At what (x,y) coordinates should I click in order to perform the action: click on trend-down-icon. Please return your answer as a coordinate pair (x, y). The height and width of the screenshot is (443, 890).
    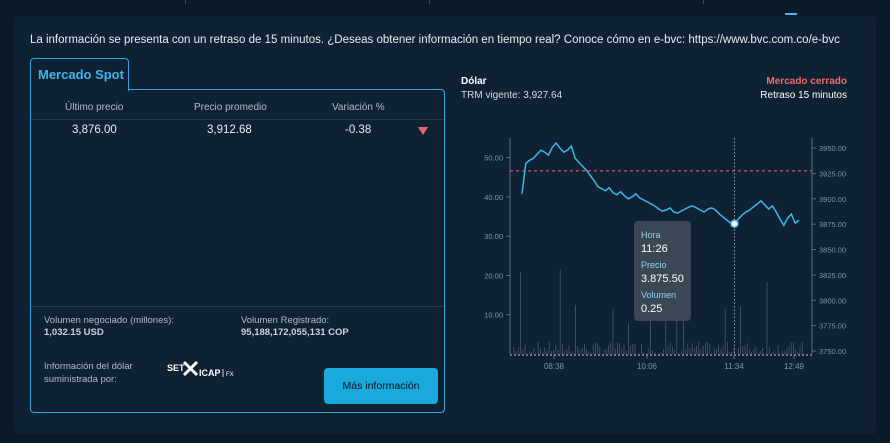
    Looking at the image, I should click on (423, 131).